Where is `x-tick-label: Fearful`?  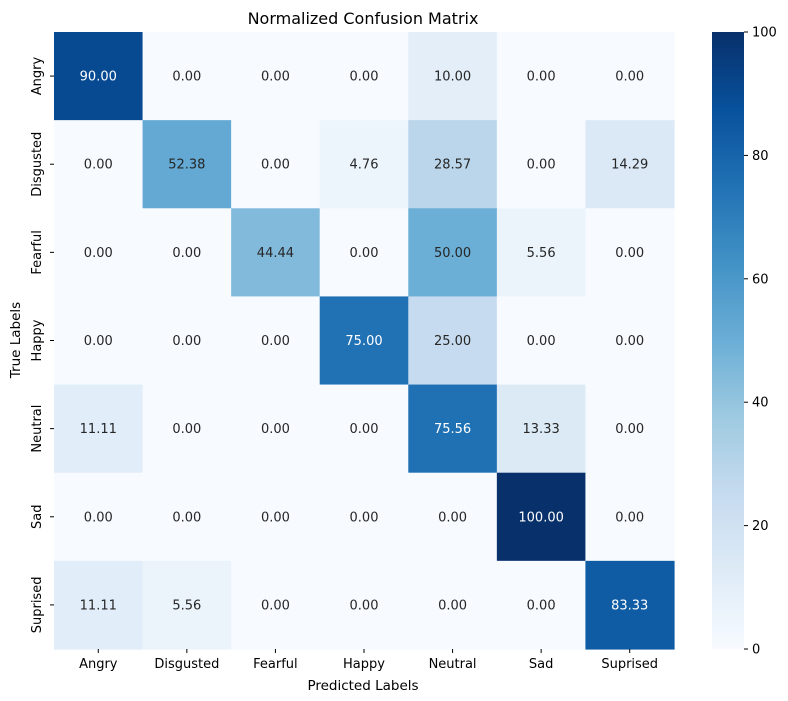 x-tick-label: Fearful is located at coordinates (275, 664).